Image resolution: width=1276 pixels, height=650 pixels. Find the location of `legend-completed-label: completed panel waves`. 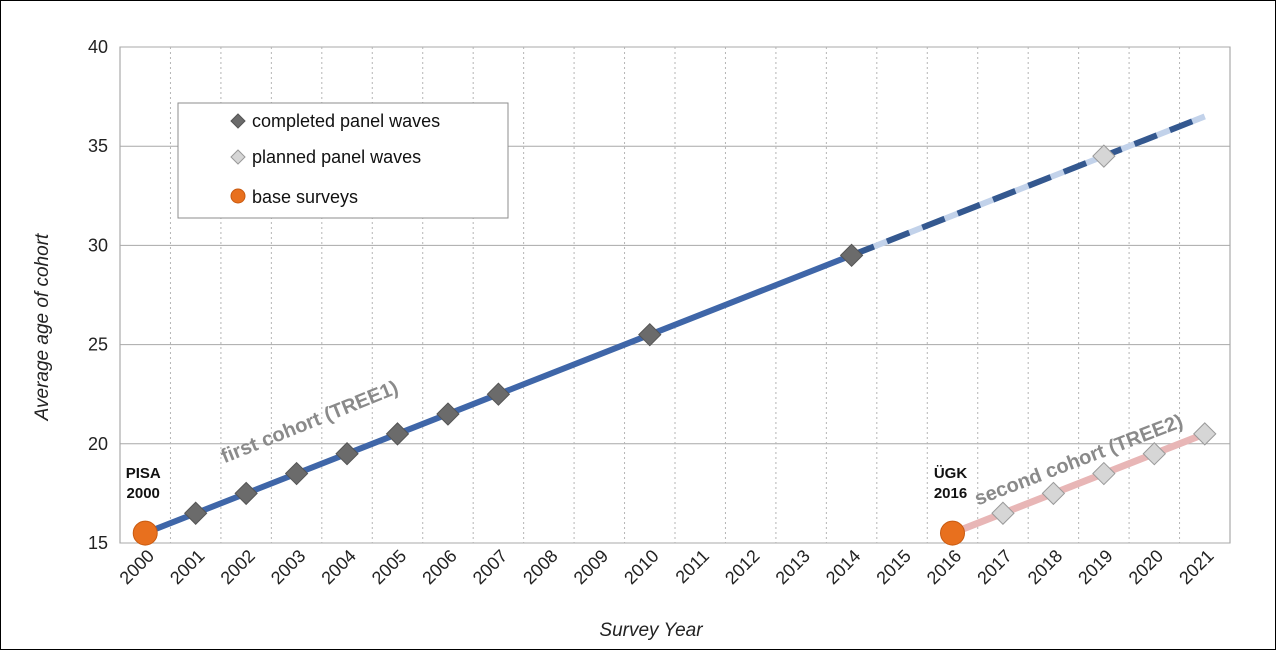

legend-completed-label: completed panel waves is located at coordinates (346, 121).